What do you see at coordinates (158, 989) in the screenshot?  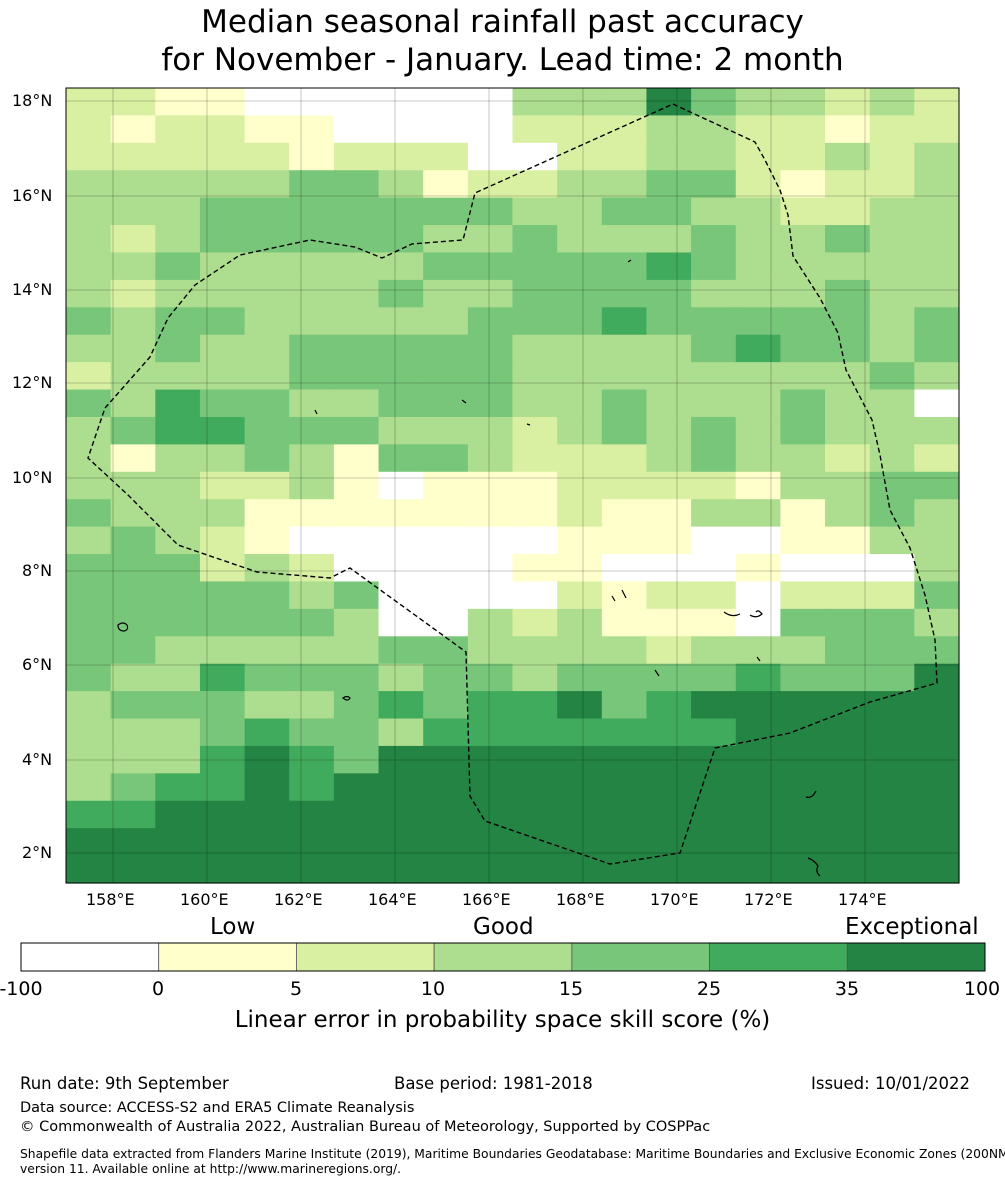 I see `colorbar-tick: 0` at bounding box center [158, 989].